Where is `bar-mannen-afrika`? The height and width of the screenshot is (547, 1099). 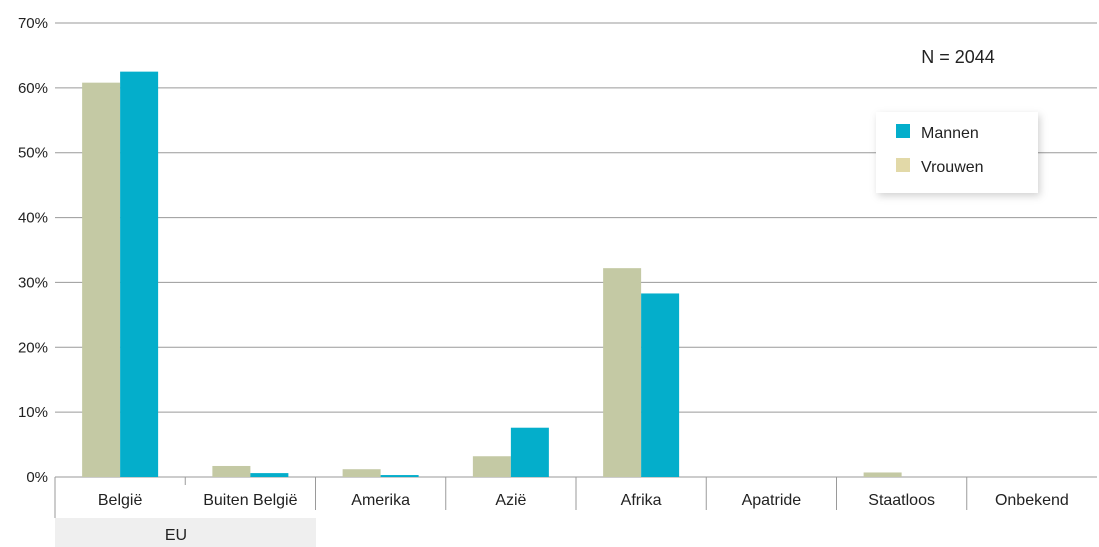
bar-mannen-afrika is located at coordinates (660, 385).